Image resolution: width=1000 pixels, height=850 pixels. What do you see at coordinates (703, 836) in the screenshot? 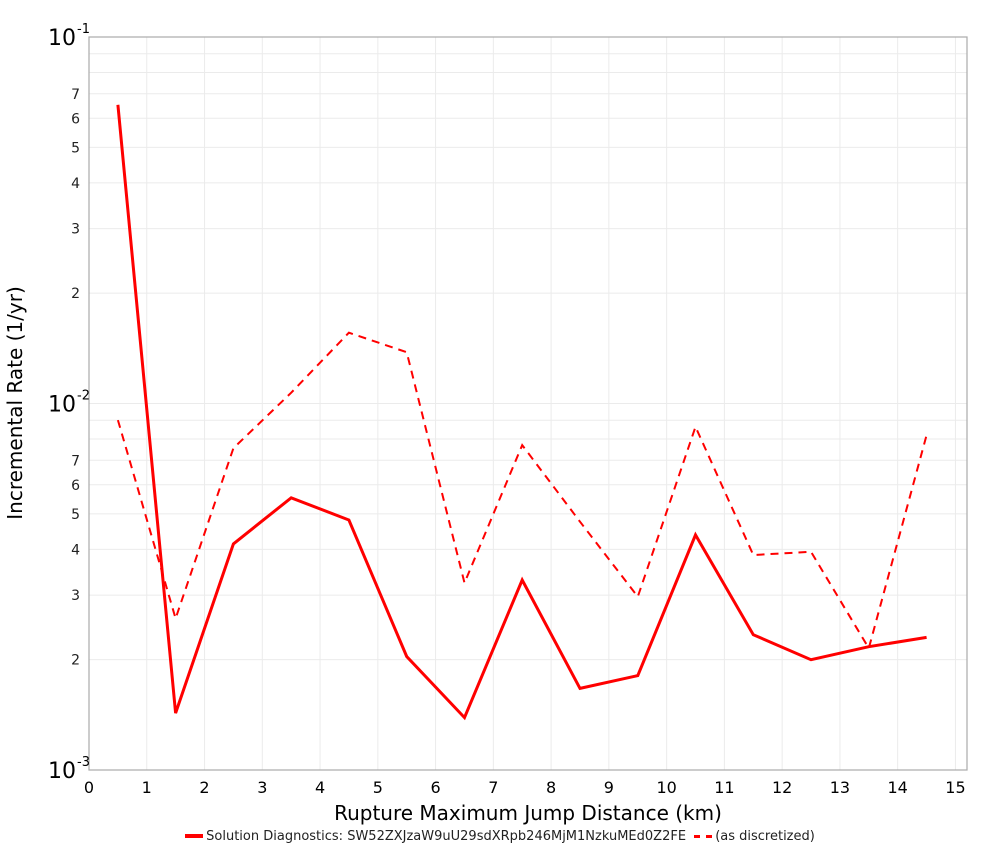
I see `dashed-line-swatch-icon` at bounding box center [703, 836].